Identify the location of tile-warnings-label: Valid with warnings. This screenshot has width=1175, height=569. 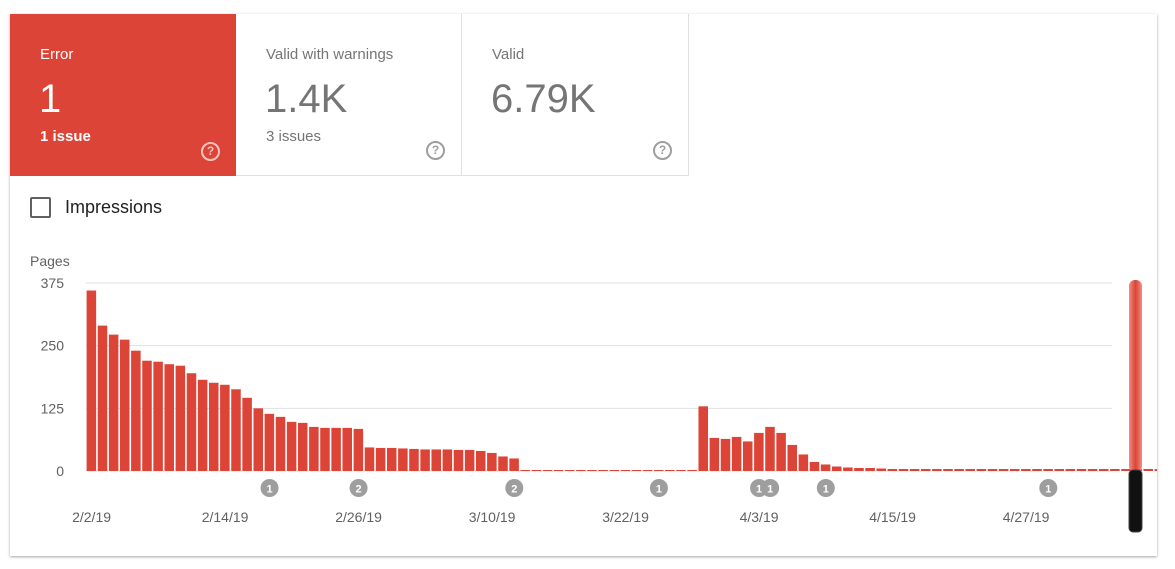
(330, 54).